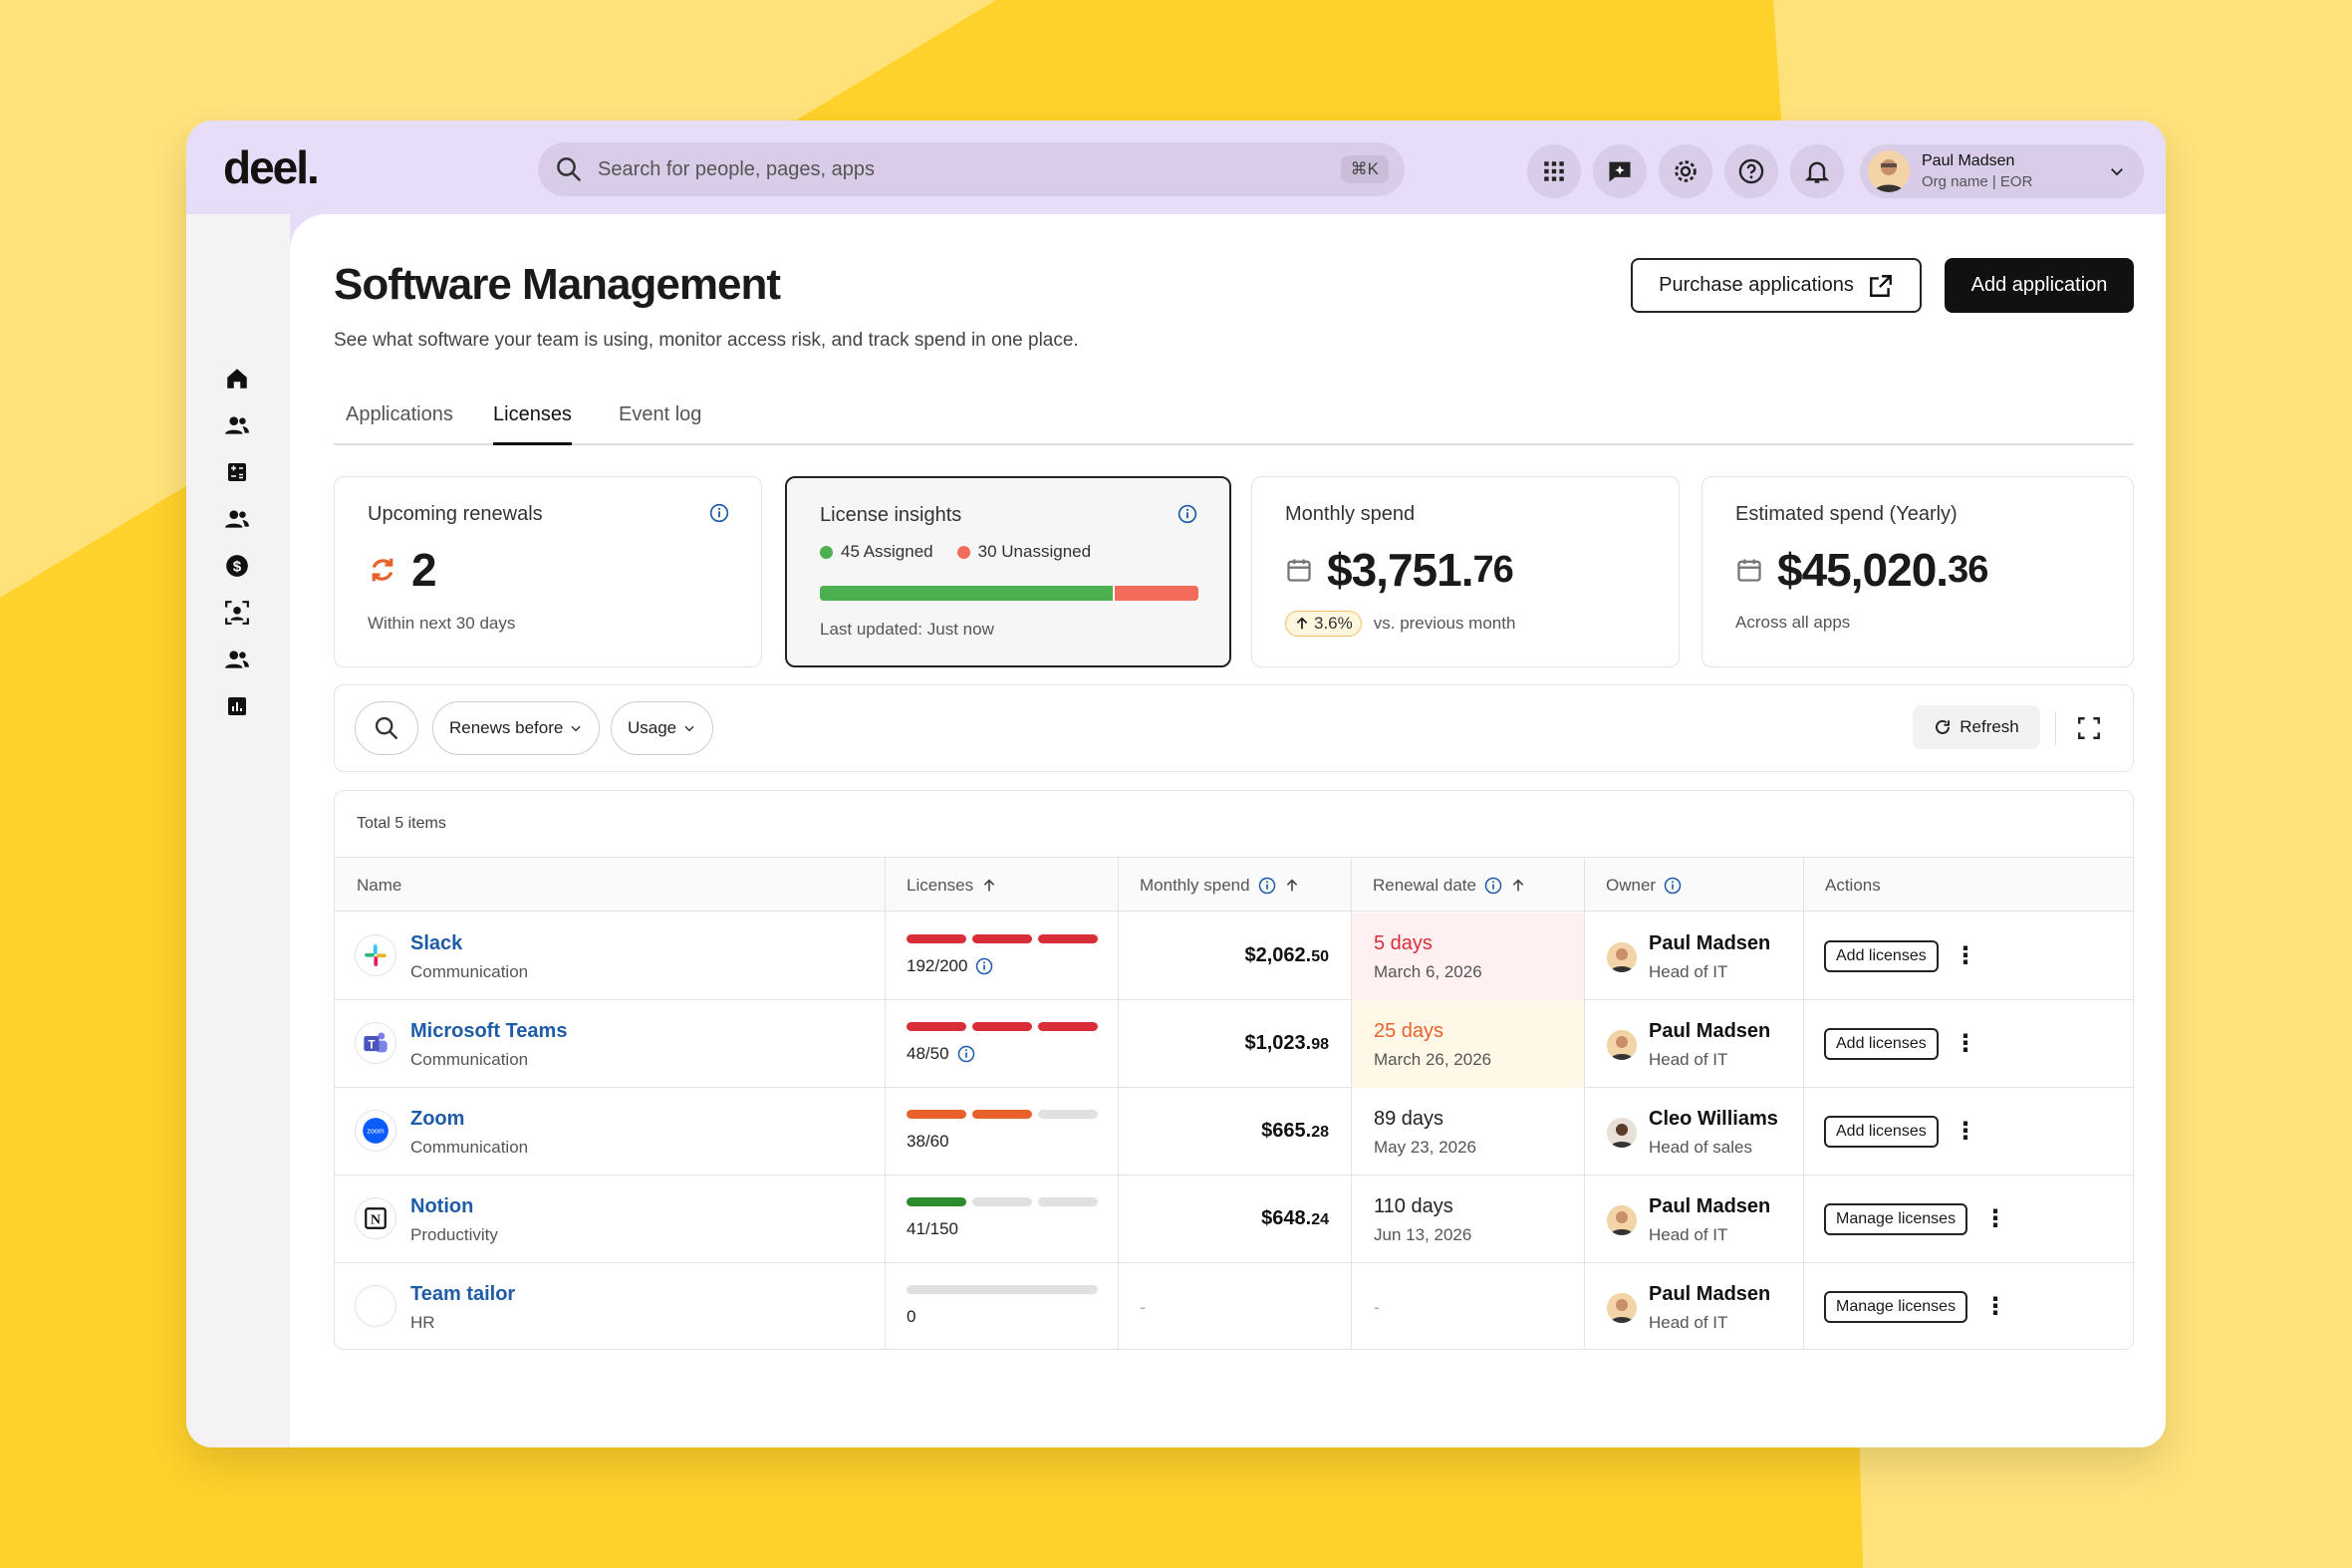 The width and height of the screenshot is (2352, 1568). I want to click on notifications-button, so click(1817, 171).